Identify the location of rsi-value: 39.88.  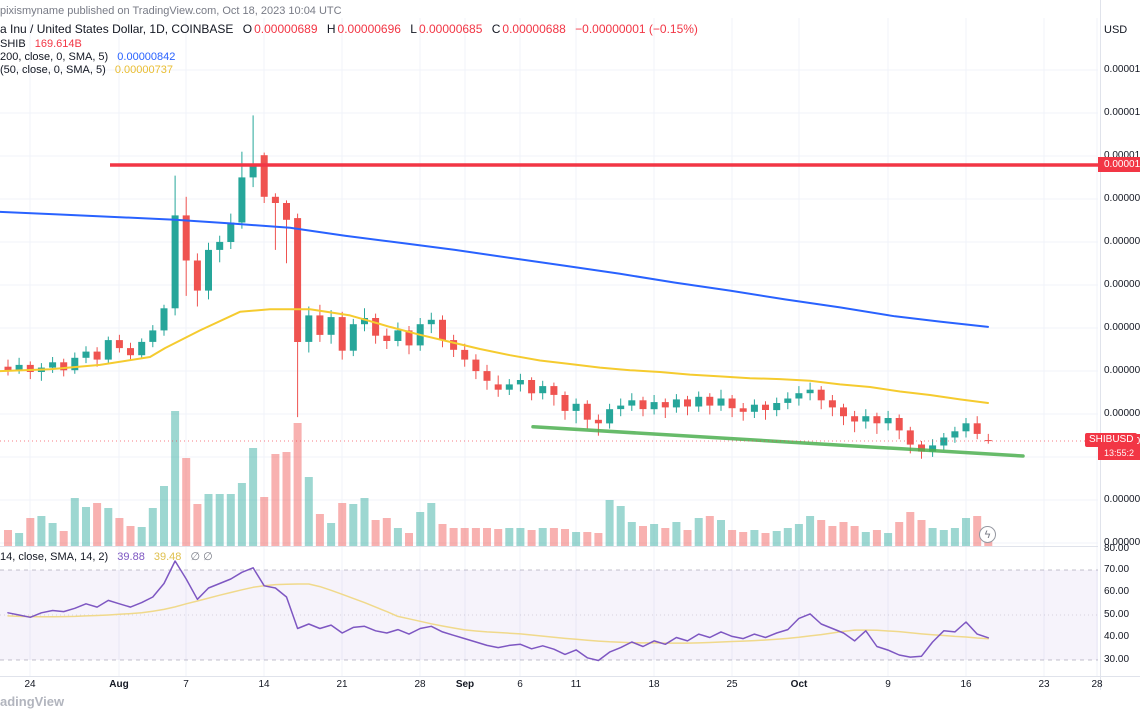
(131, 557).